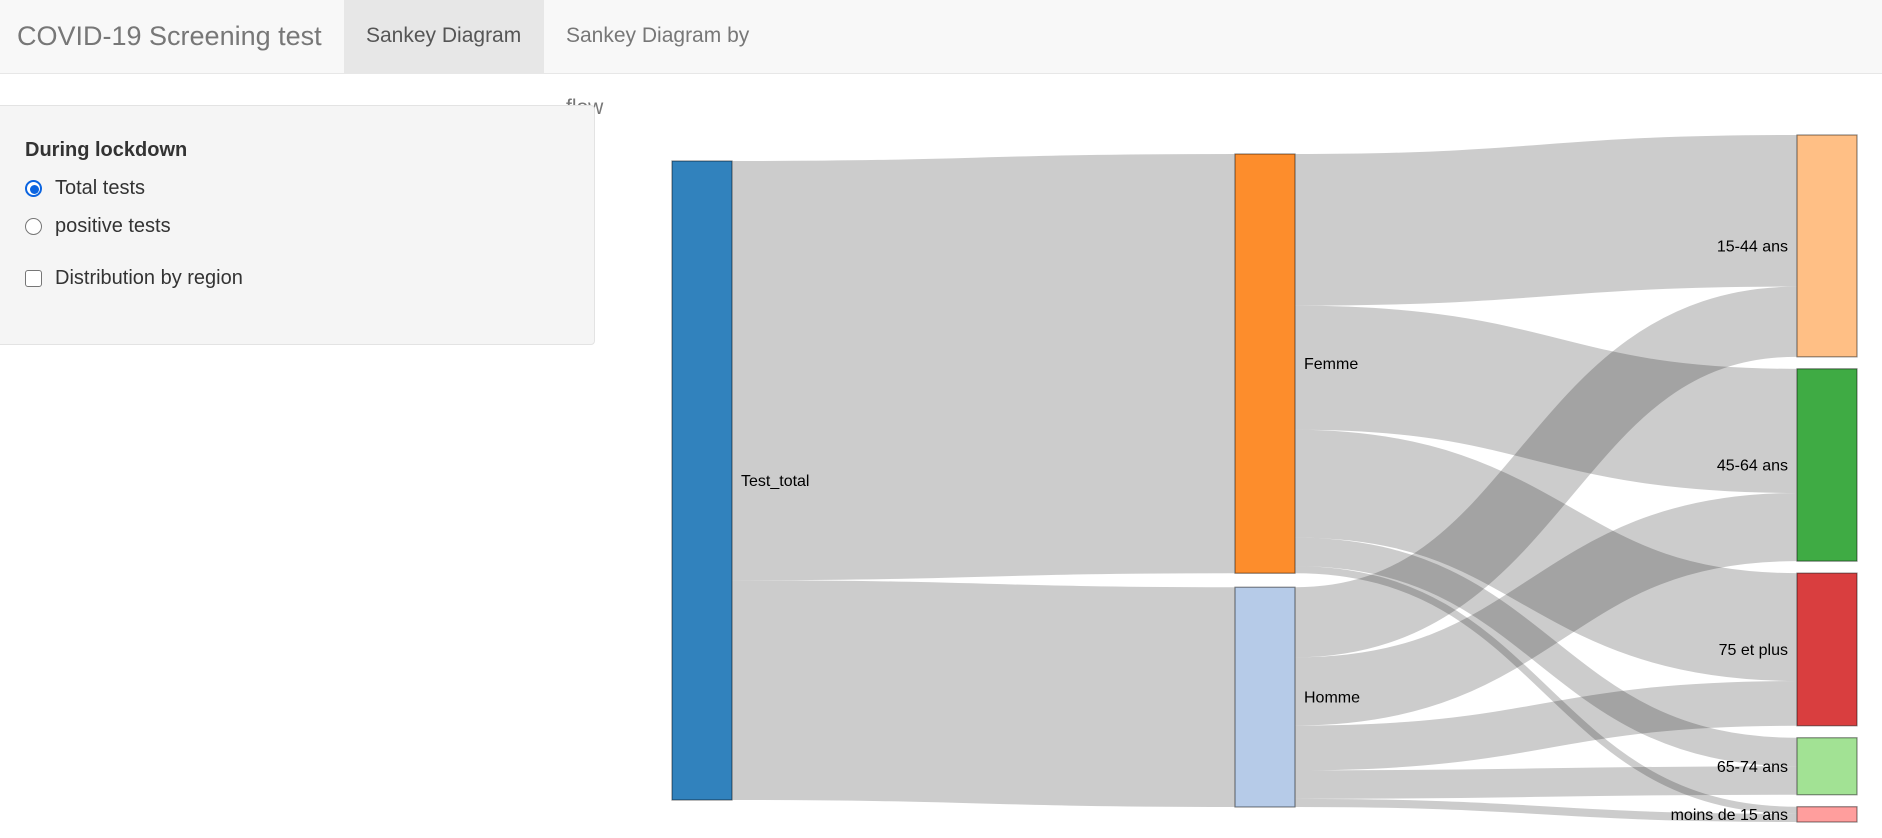 The height and width of the screenshot is (838, 1882). I want to click on sankey-link-homme-to-45-64-ans, so click(1546, 609).